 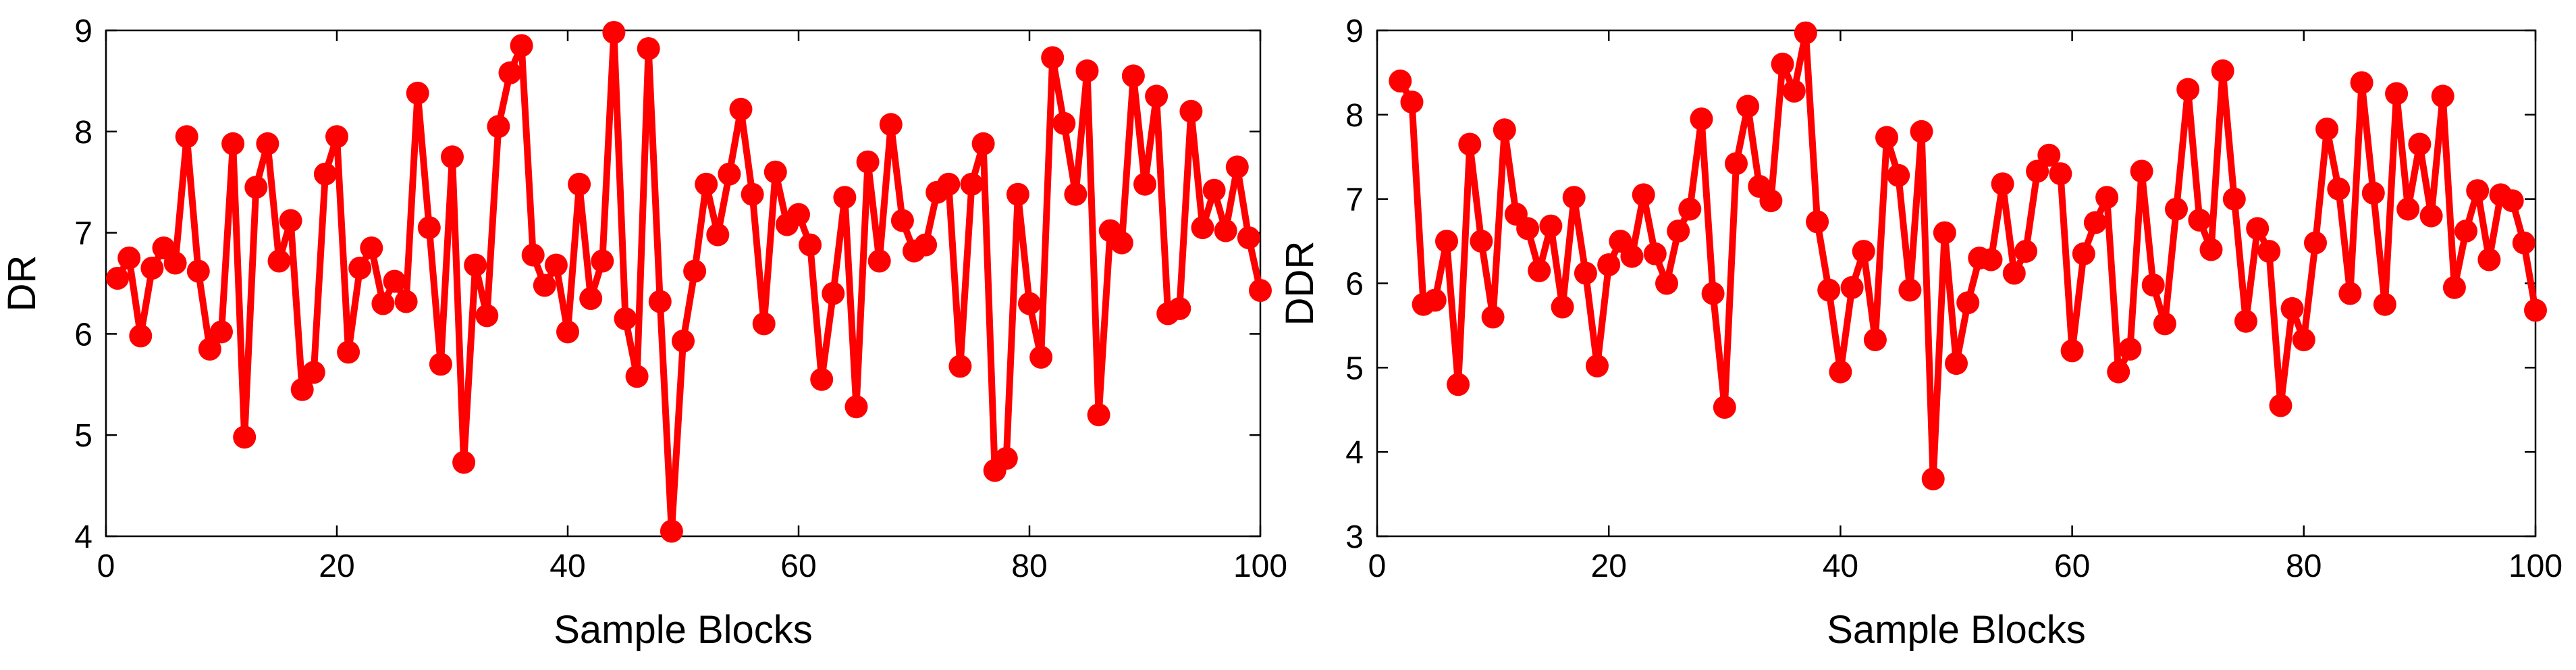 I want to click on y-tick-label: 5, so click(x=83, y=436).